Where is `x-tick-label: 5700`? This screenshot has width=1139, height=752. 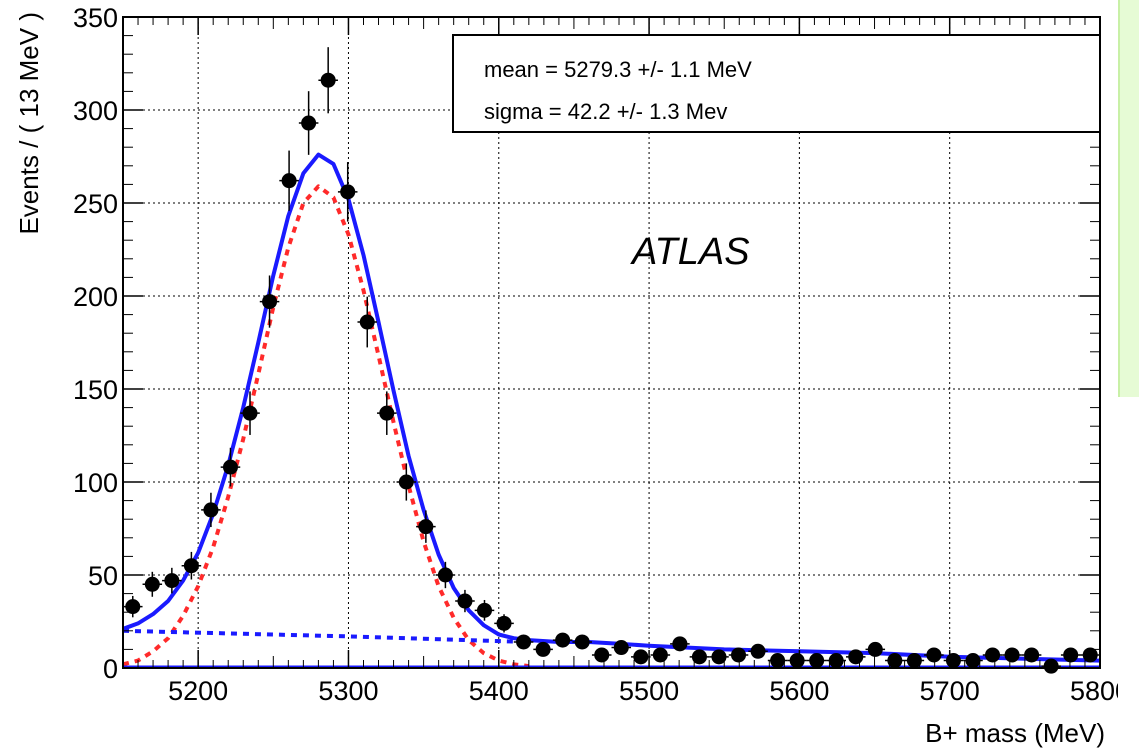
x-tick-label: 5700 is located at coordinates (950, 691).